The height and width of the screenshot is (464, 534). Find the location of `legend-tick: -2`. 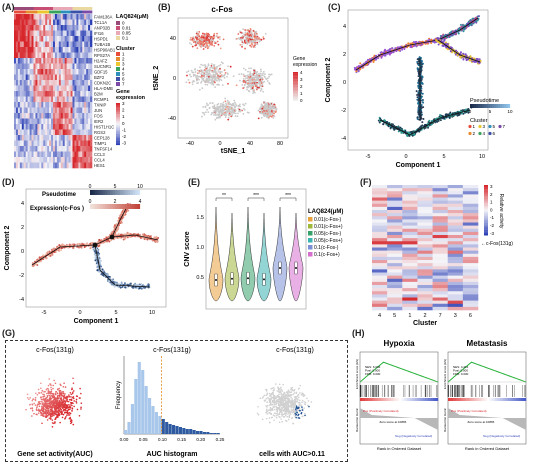

legend-tick: -2 is located at coordinates (124, 136).